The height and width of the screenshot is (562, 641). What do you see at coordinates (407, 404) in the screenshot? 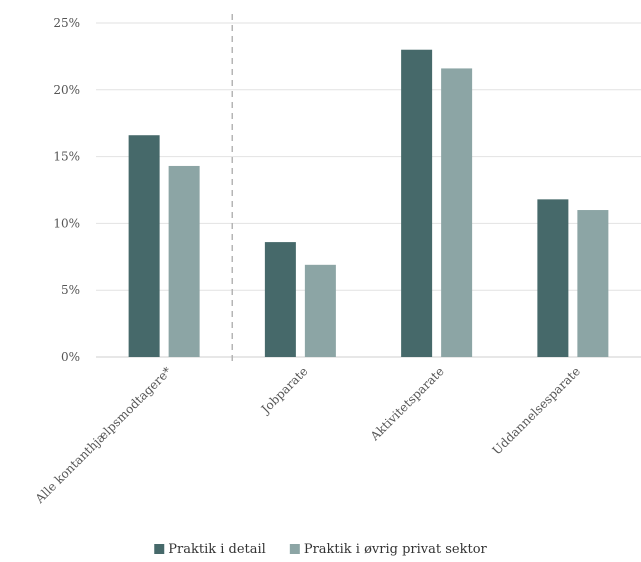
I see `x-tick-label: Aktivitetsparate` at bounding box center [407, 404].